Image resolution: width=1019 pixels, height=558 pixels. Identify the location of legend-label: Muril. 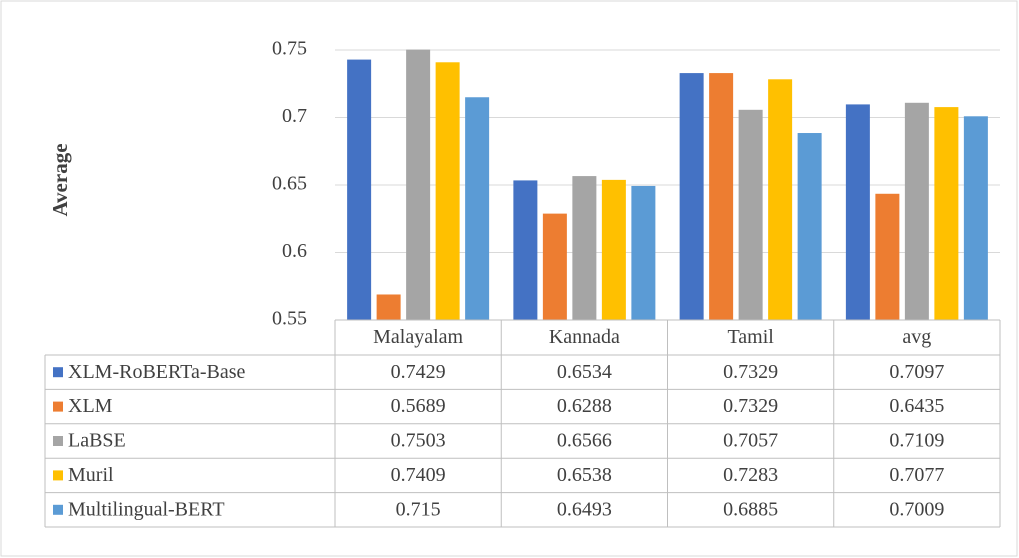
(91, 475).